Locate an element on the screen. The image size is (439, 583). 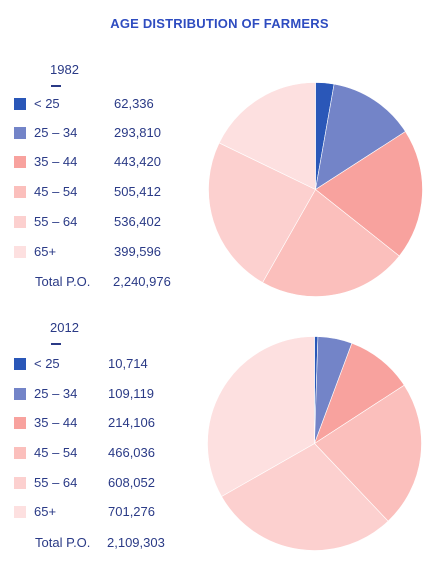
legend-value: 399,596 is located at coordinates (137, 251).